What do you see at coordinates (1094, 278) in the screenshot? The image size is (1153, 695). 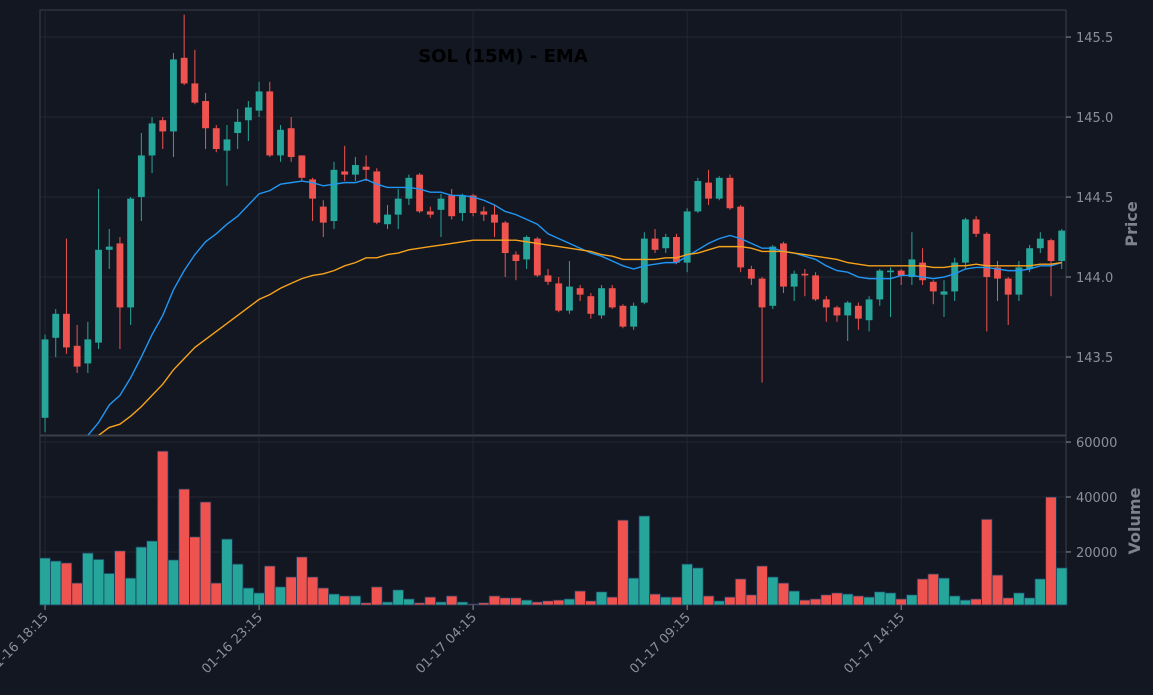 I see `y-tick-label: 144.0` at bounding box center [1094, 278].